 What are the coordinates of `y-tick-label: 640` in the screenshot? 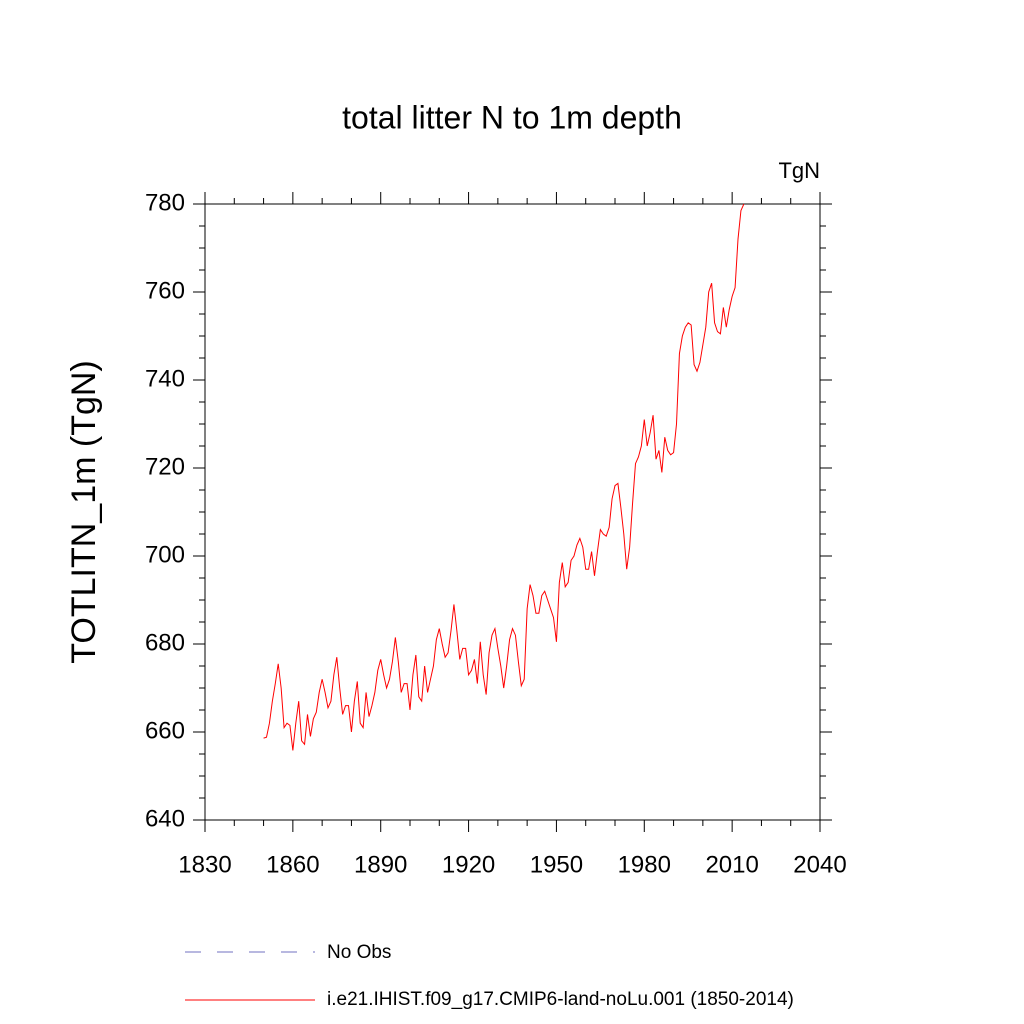 It's located at (165, 818).